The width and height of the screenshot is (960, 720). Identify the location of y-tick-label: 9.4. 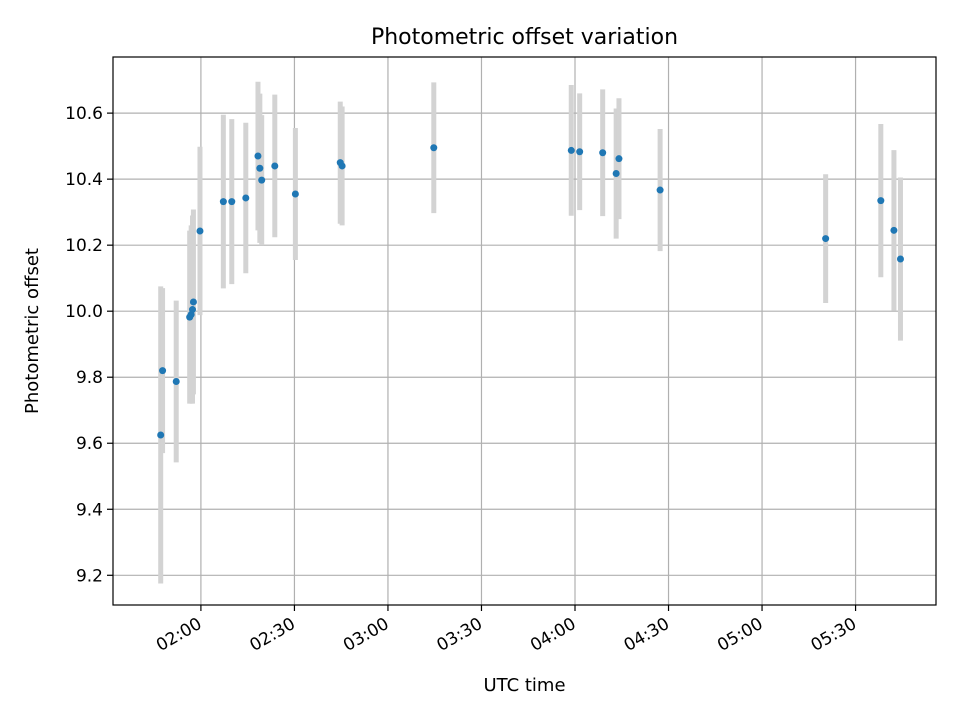
(89, 510).